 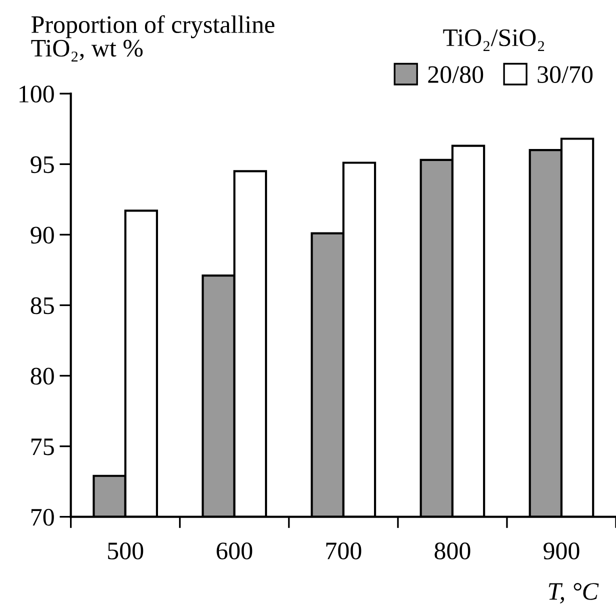 I want to click on legend-label: 30/70, so click(x=565, y=74).